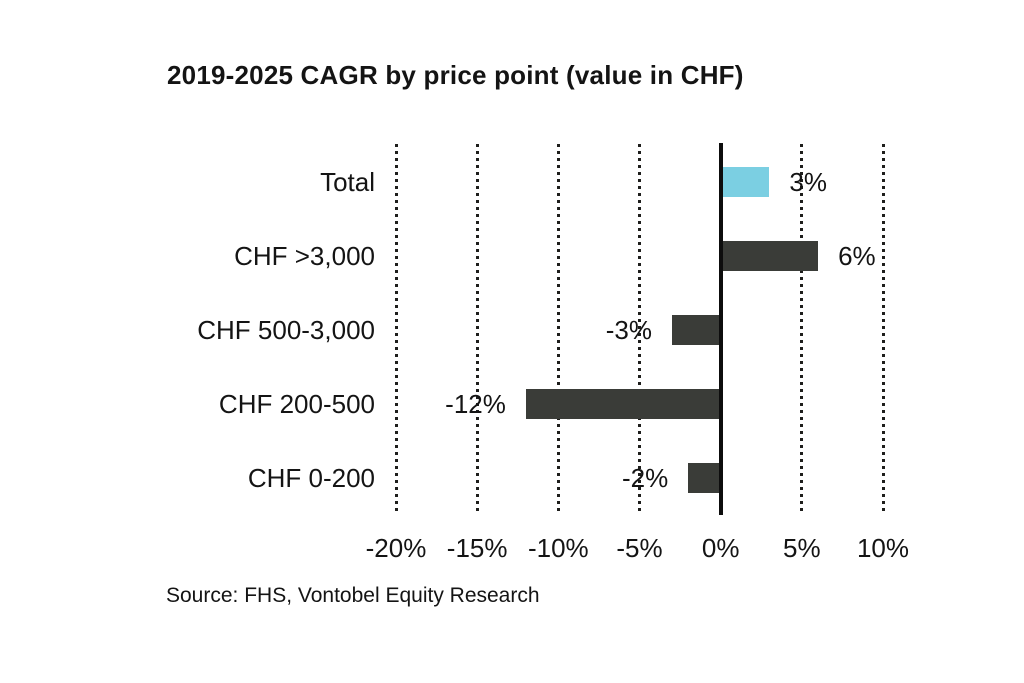 This screenshot has width=1024, height=683. I want to click on bar-value-label: 6%, so click(857, 256).